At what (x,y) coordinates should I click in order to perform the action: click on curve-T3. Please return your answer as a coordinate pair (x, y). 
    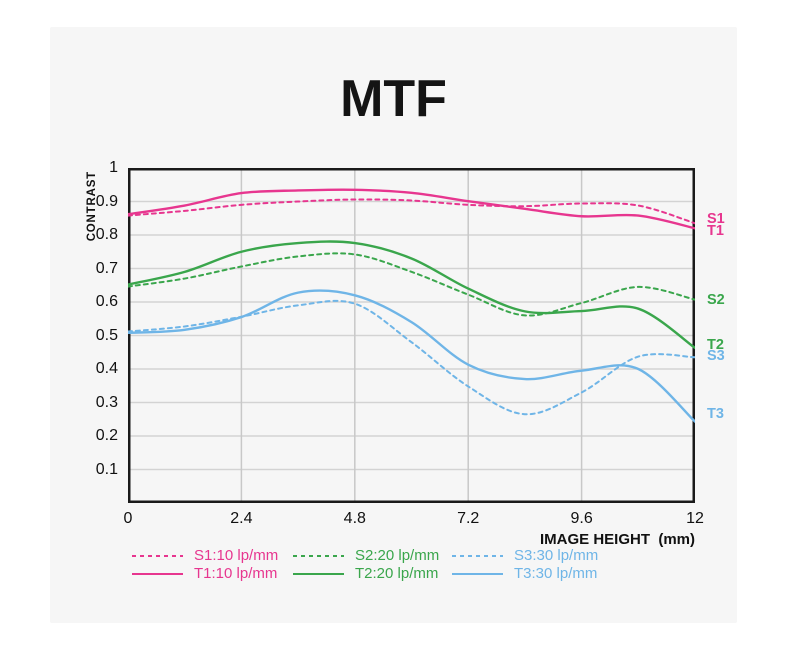
    Looking at the image, I should click on (411, 356).